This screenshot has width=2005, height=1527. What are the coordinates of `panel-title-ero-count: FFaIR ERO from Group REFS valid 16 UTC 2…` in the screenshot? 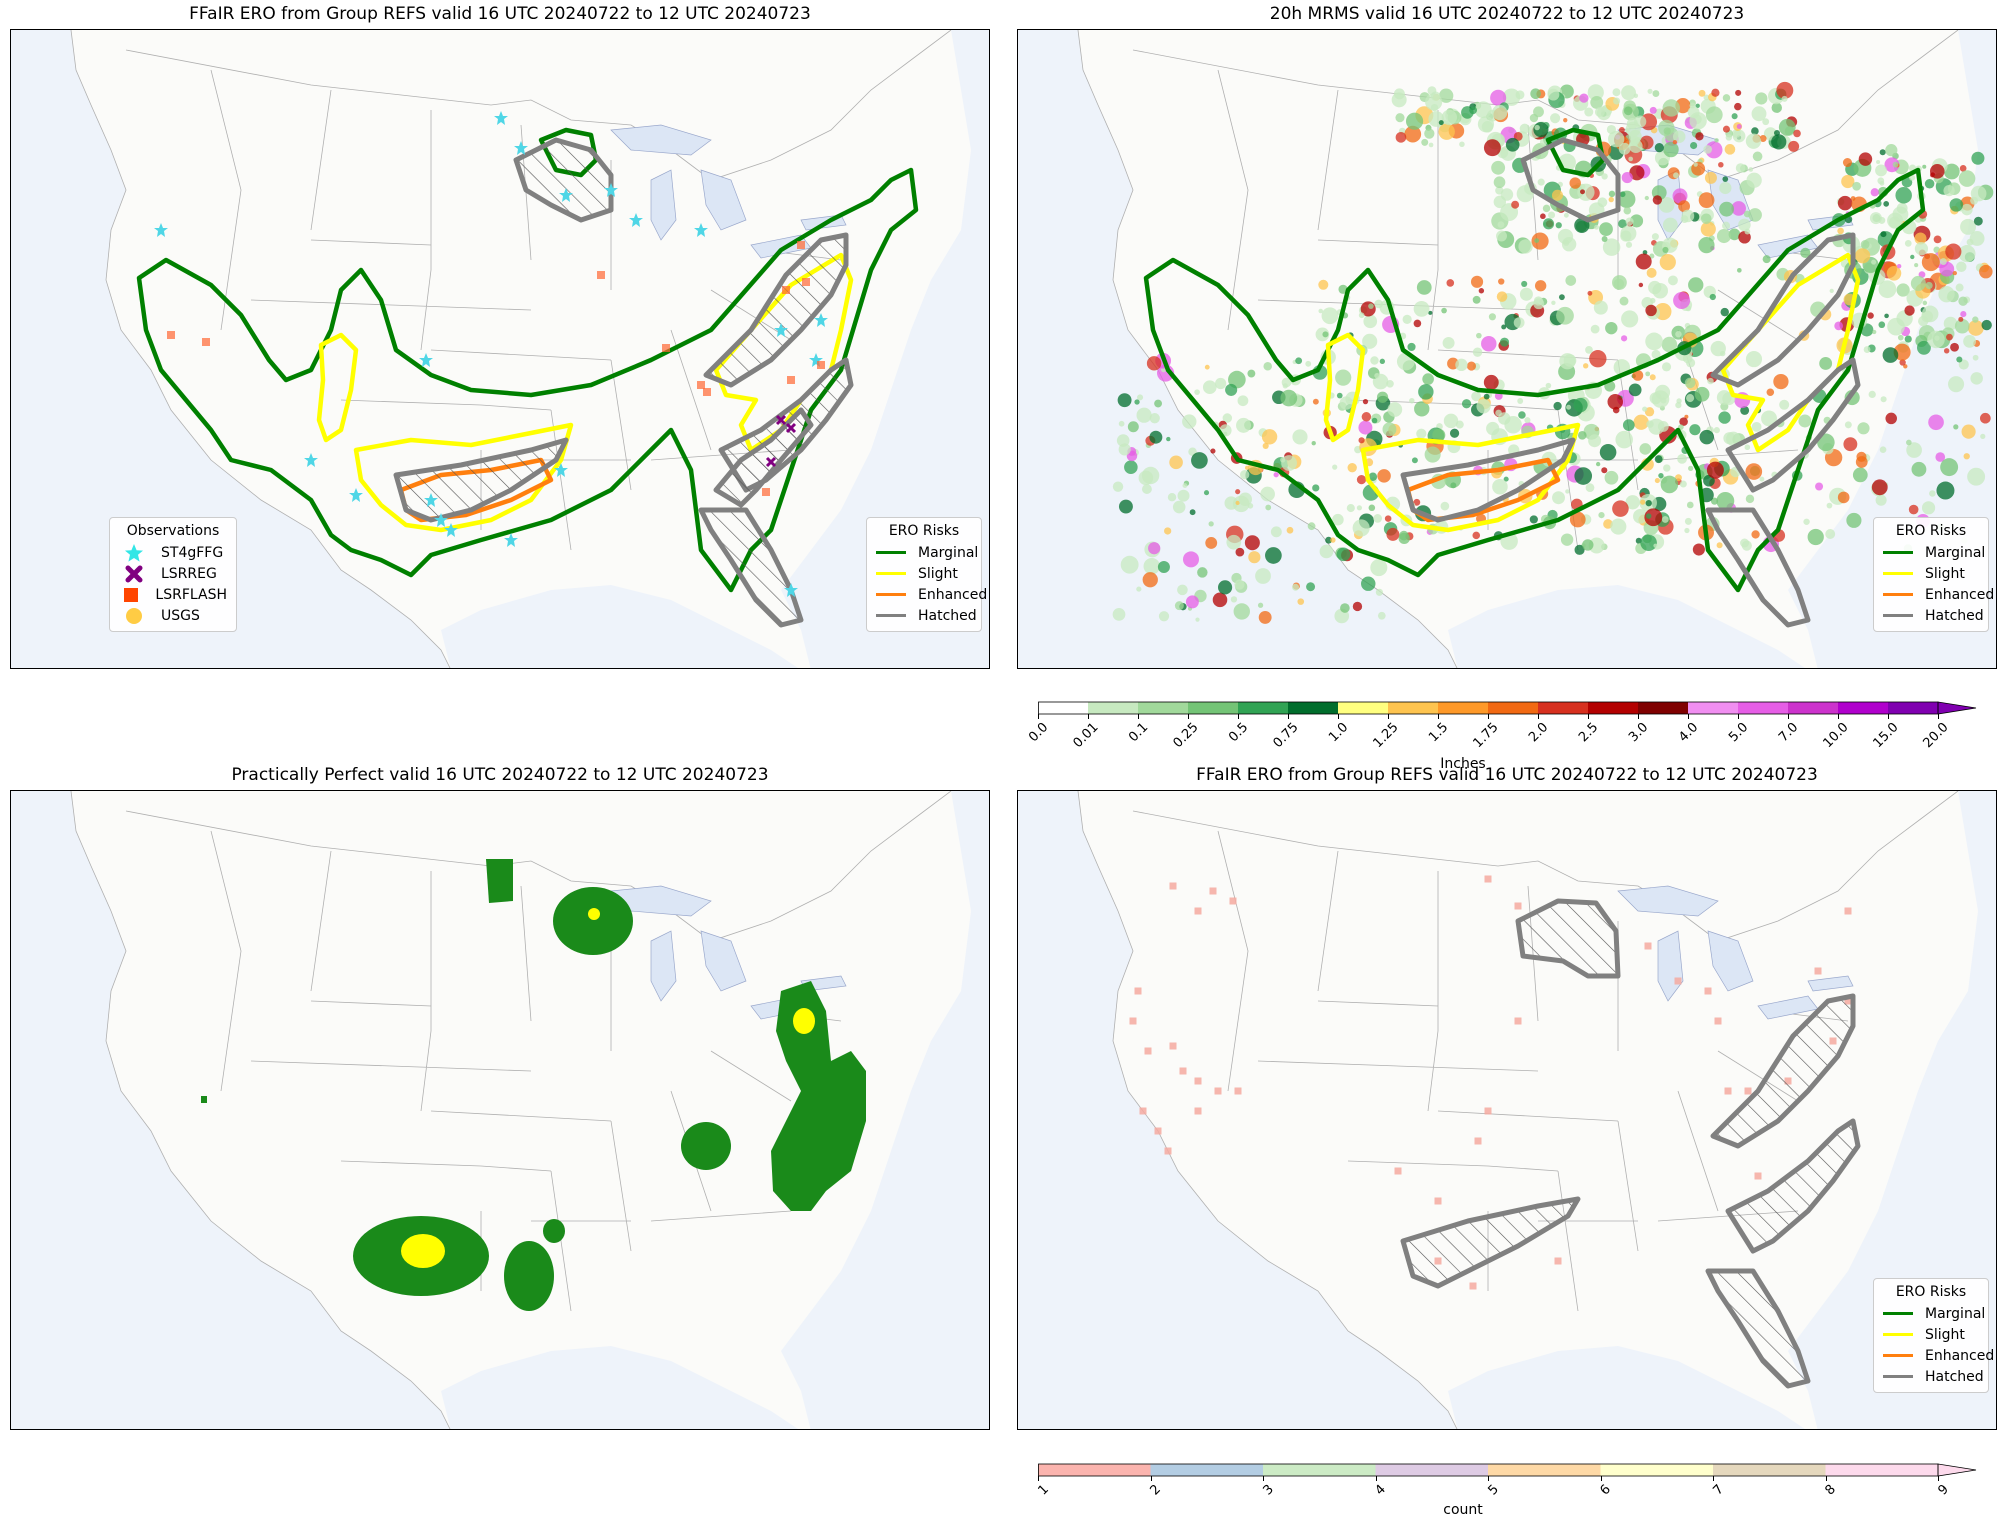 It's located at (1507, 775).